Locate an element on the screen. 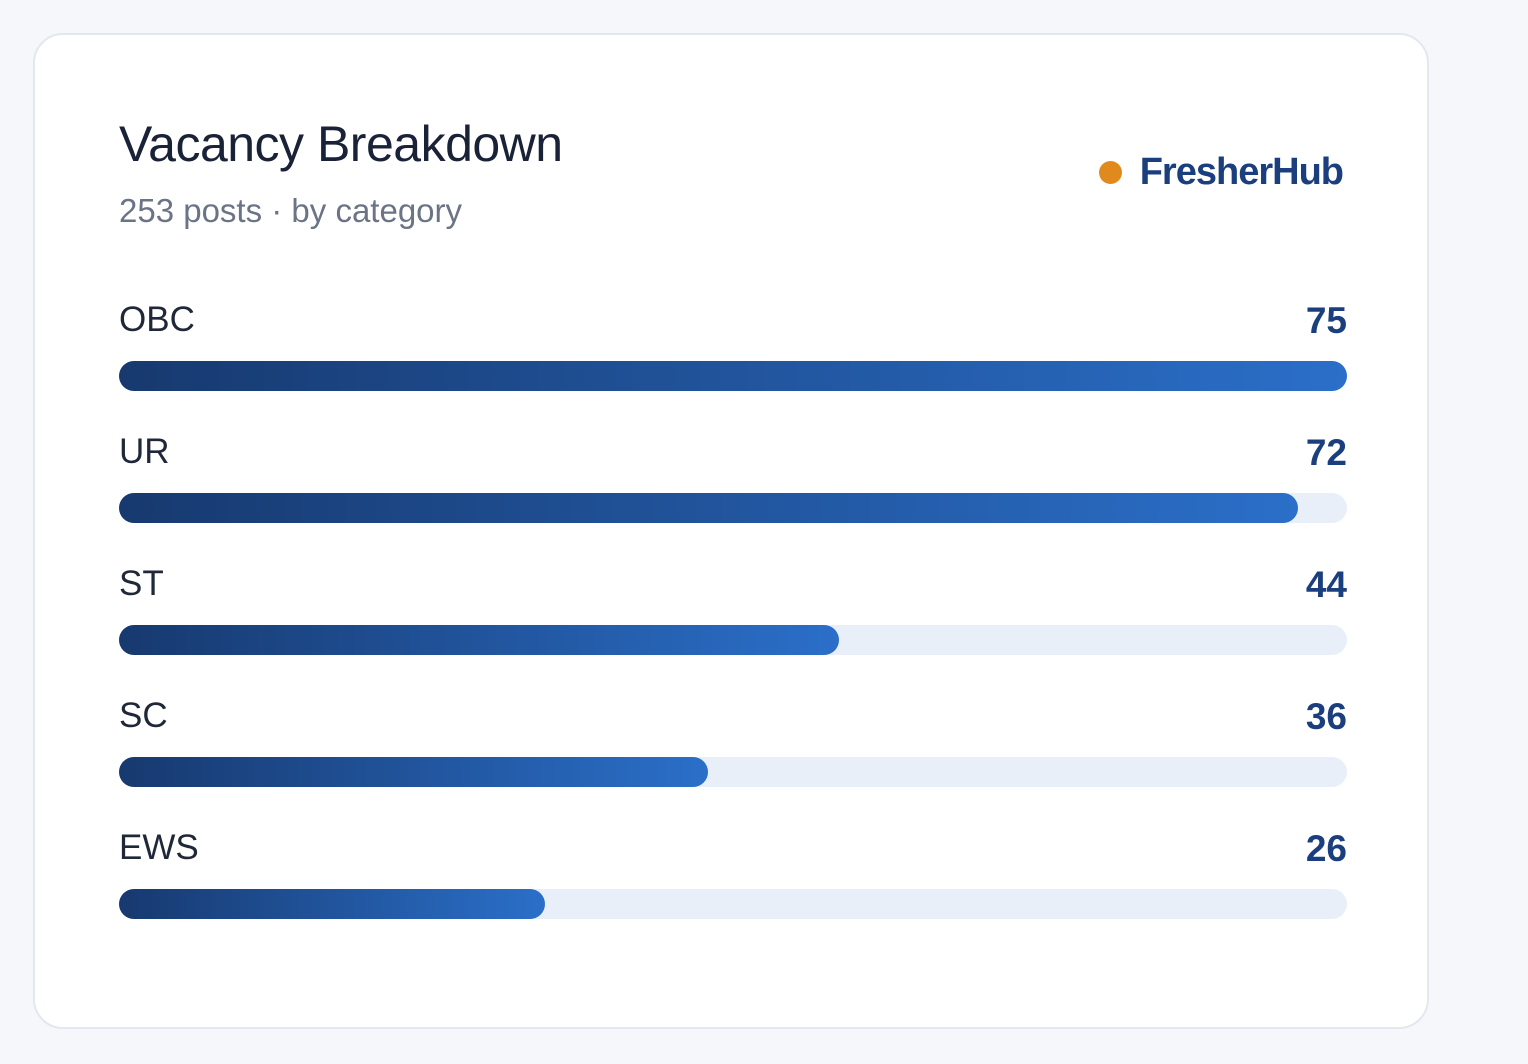 This screenshot has width=1528, height=1064. bar-row: EWS 26 is located at coordinates (733, 892).